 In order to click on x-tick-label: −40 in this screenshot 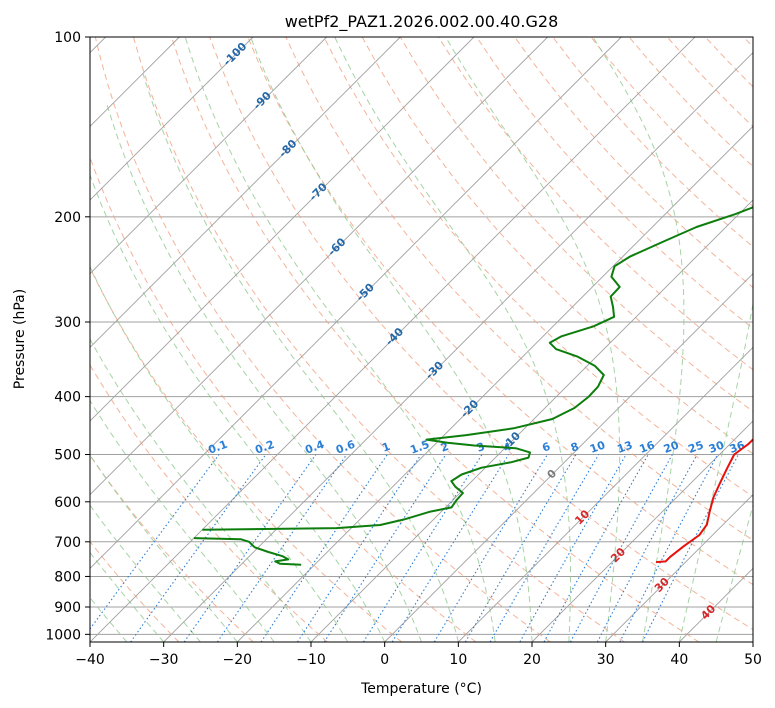, I will do `click(90, 660)`.